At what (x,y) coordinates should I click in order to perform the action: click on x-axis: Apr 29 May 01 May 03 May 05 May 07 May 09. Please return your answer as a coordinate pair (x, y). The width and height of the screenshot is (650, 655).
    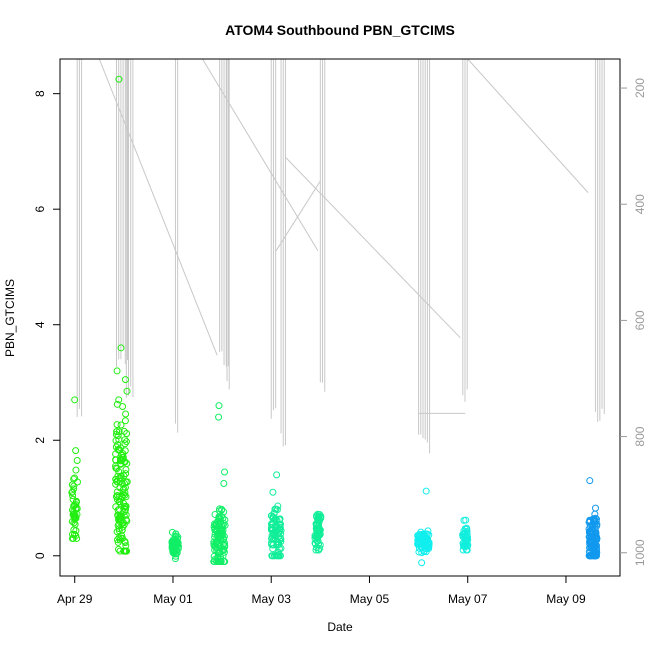
    Looking at the image, I should click on (321, 590).